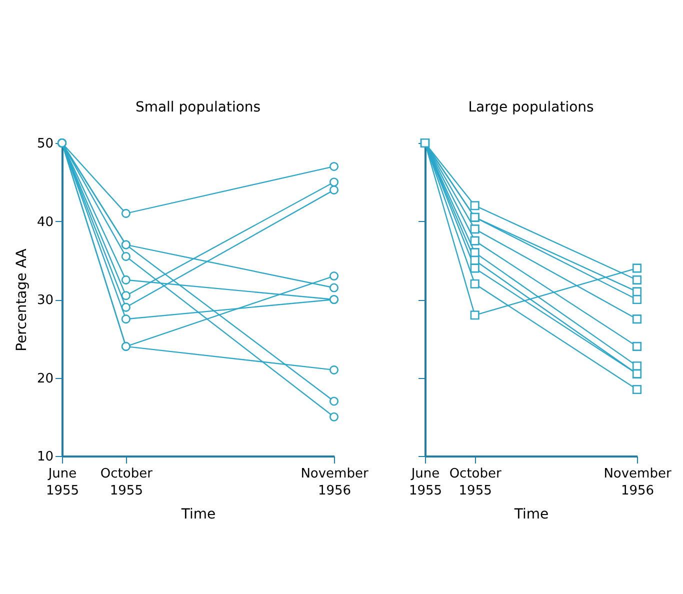 Image resolution: width=683 pixels, height=594 pixels. Describe the element at coordinates (45, 300) in the screenshot. I see `y-tick-label: 30` at that location.